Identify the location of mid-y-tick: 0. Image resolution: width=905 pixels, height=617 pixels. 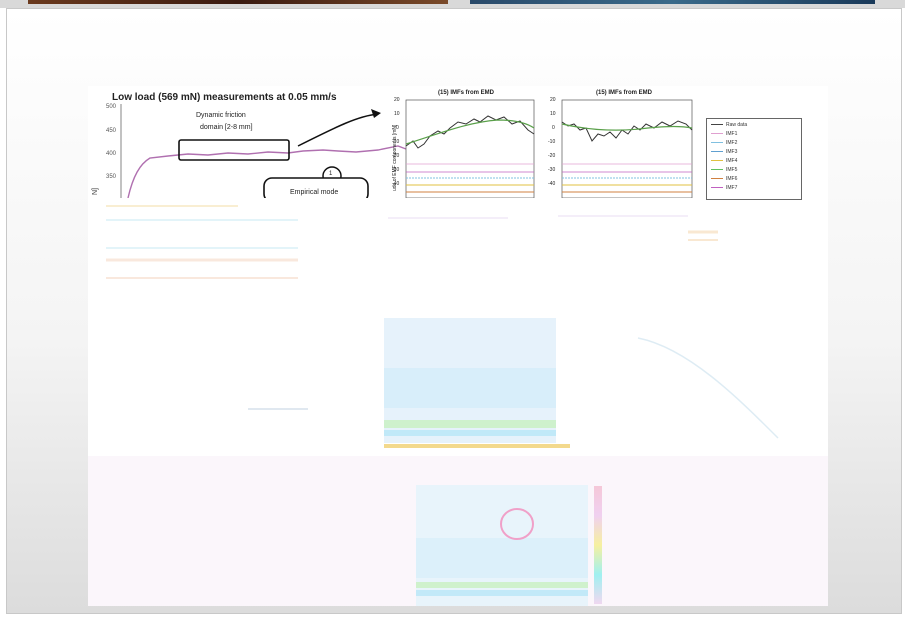
(397, 128).